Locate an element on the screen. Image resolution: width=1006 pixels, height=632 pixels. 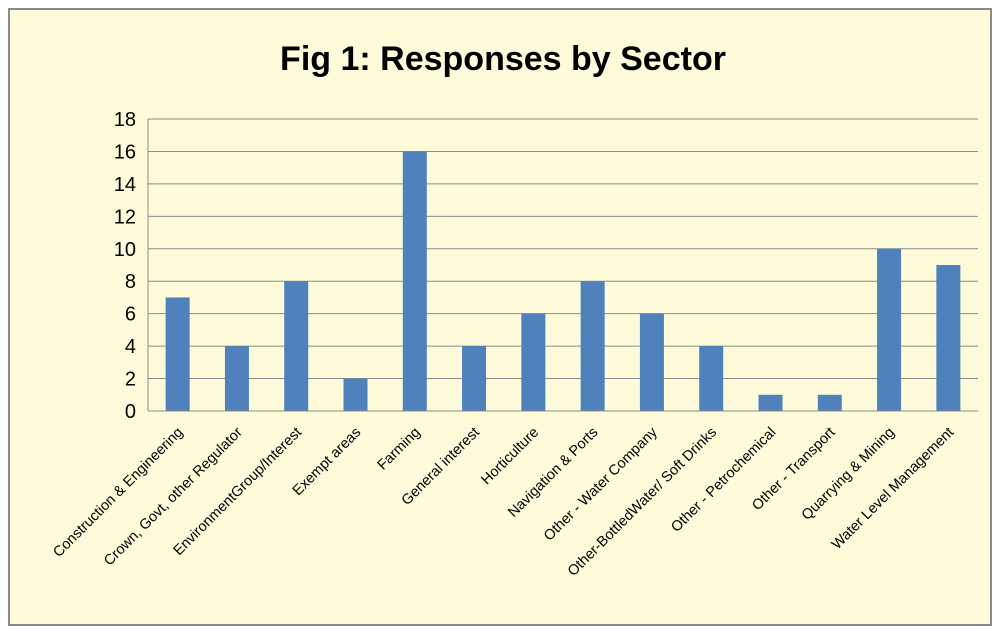
chart-title: Fig 1: Responses by Sector is located at coordinates (503, 59).